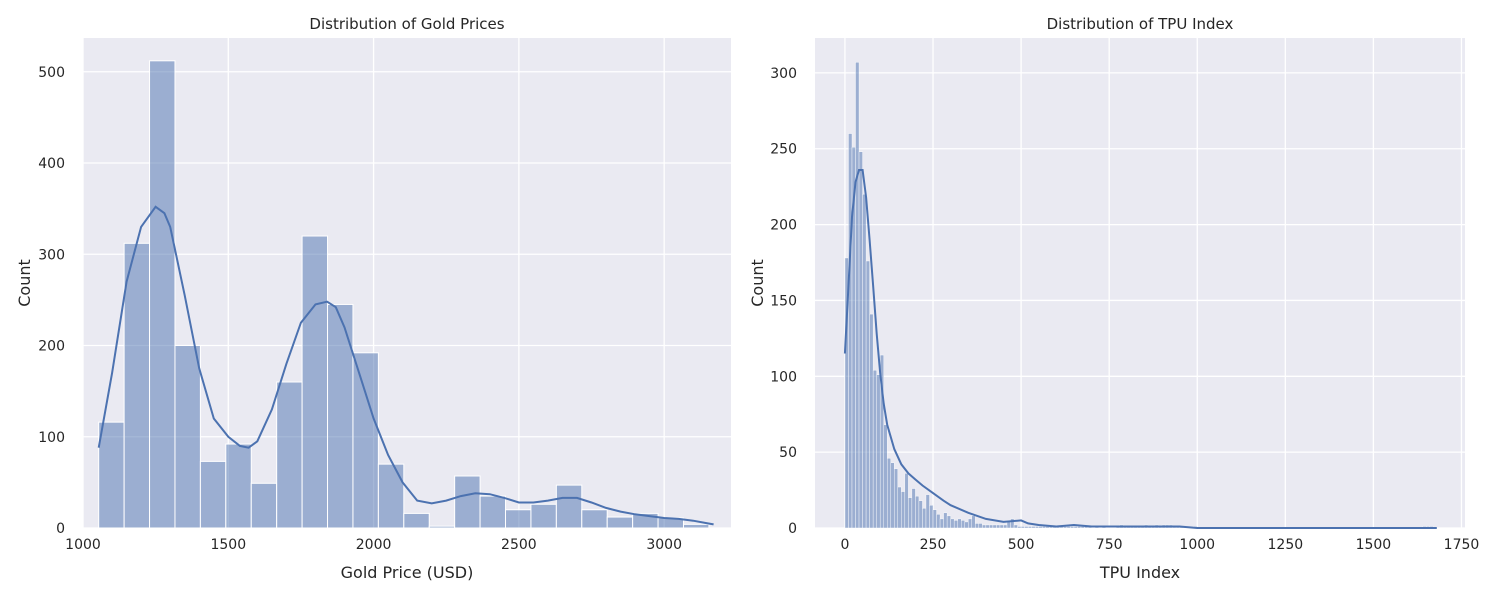  What do you see at coordinates (83, 545) in the screenshot?
I see `gold-x-tick-label: 1000` at bounding box center [83, 545].